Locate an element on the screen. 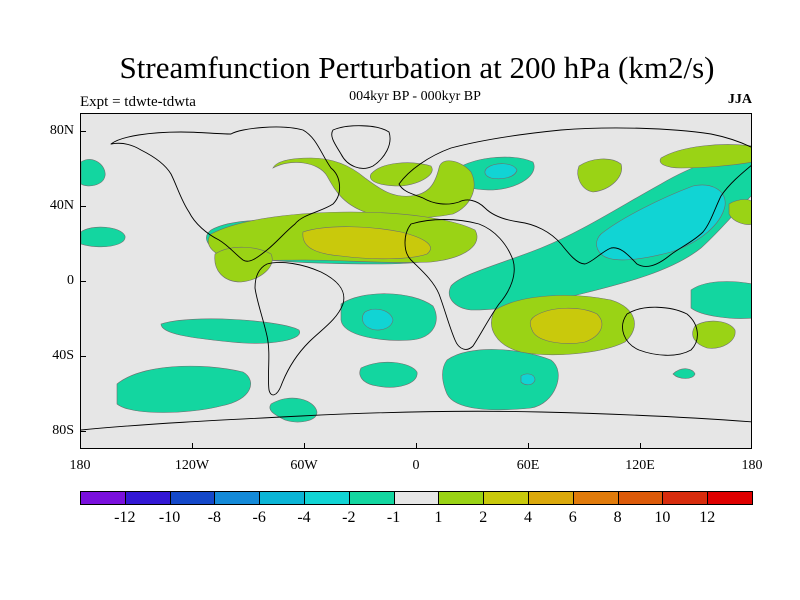 This screenshot has width=800, height=600. core-indian is located at coordinates (566, 325).